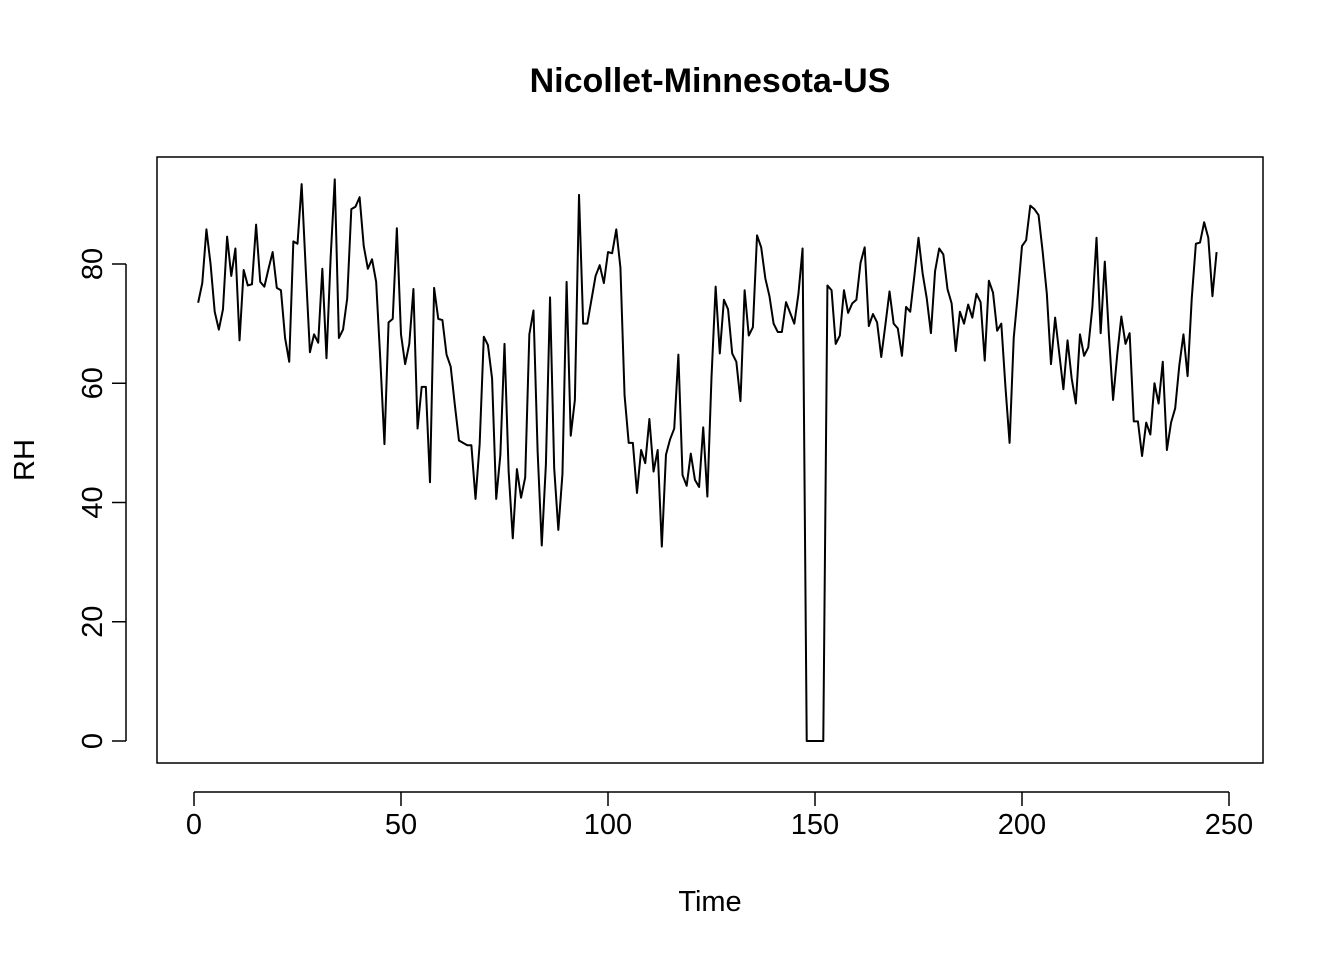 The width and height of the screenshot is (1344, 960). Describe the element at coordinates (1022, 825) in the screenshot. I see `x-tick-label: 200` at that location.